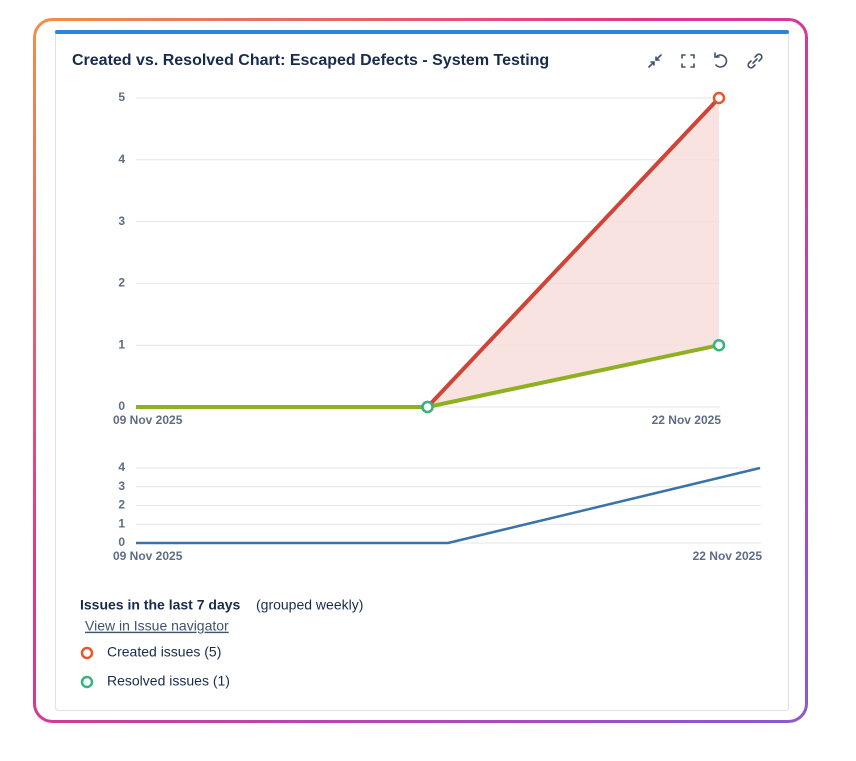 This screenshot has width=856, height=761. Describe the element at coordinates (655, 61) in the screenshot. I see `minimize-icon` at that location.